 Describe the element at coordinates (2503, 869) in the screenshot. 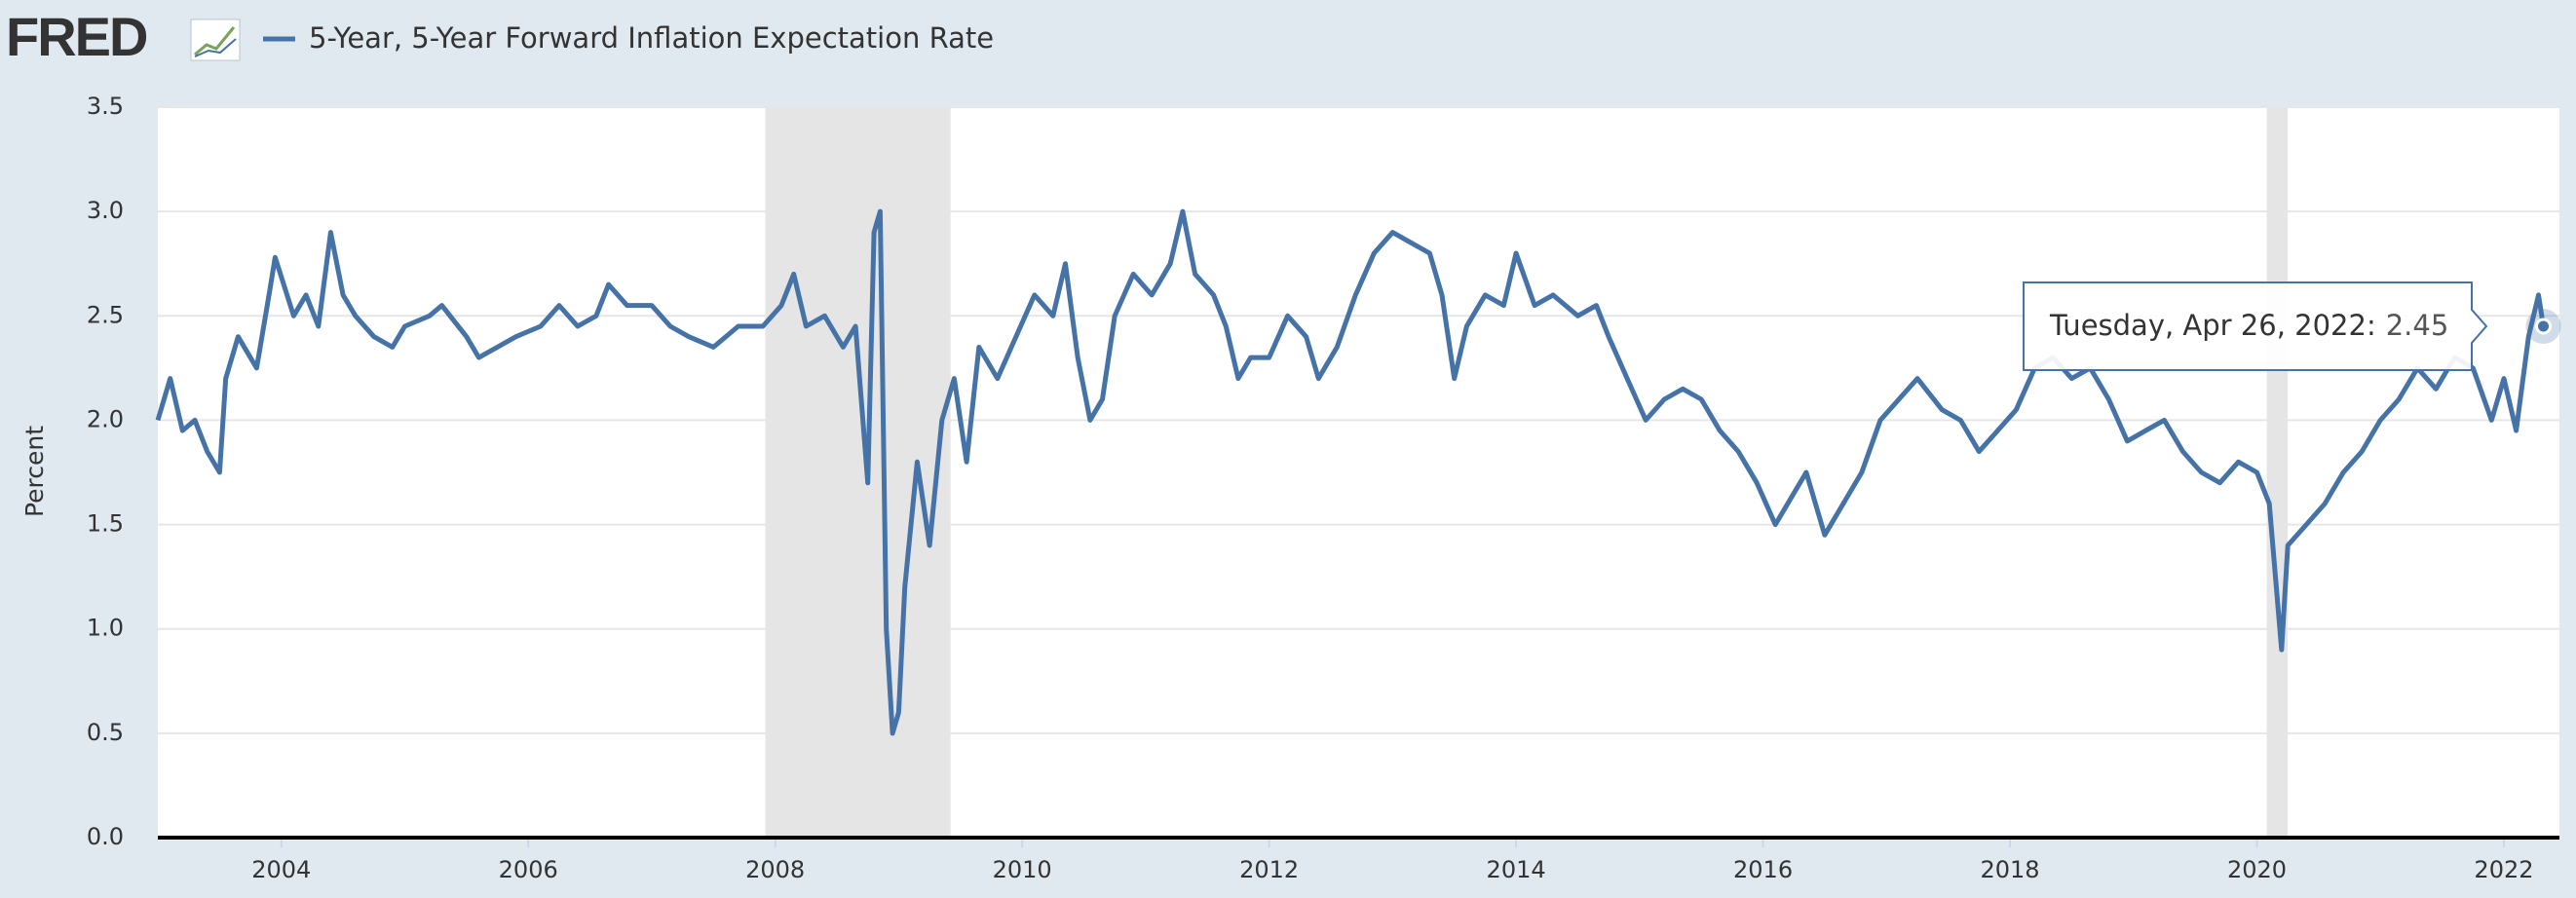

I see `x-tick-label: 2022` at that location.